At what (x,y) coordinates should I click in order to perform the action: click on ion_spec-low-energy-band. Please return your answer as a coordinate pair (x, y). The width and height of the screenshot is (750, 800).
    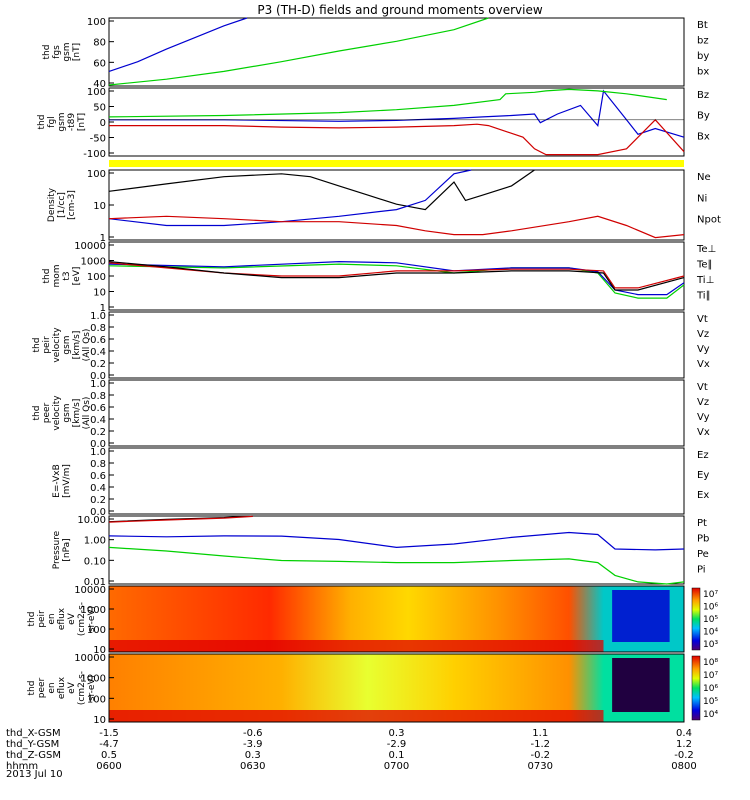
    Looking at the image, I should click on (356, 646).